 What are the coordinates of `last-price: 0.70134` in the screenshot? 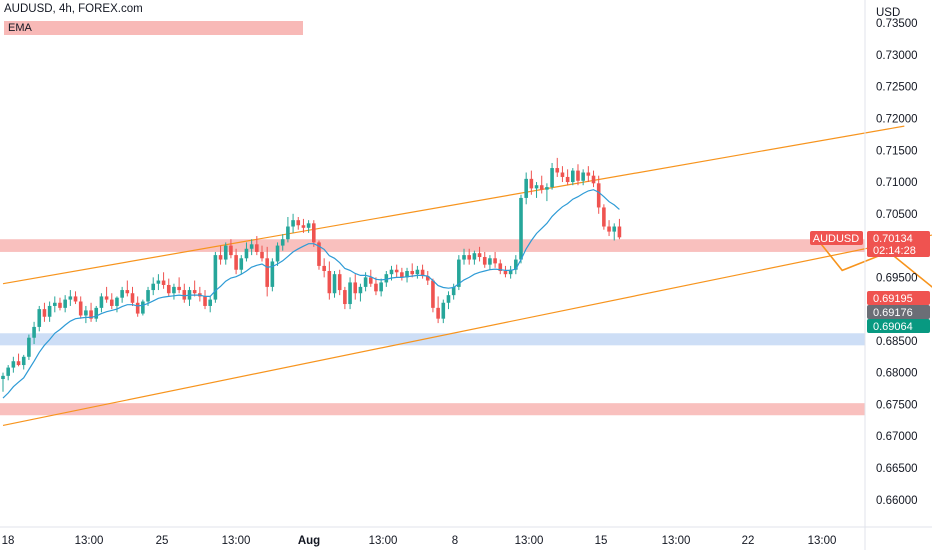 It's located at (893, 239).